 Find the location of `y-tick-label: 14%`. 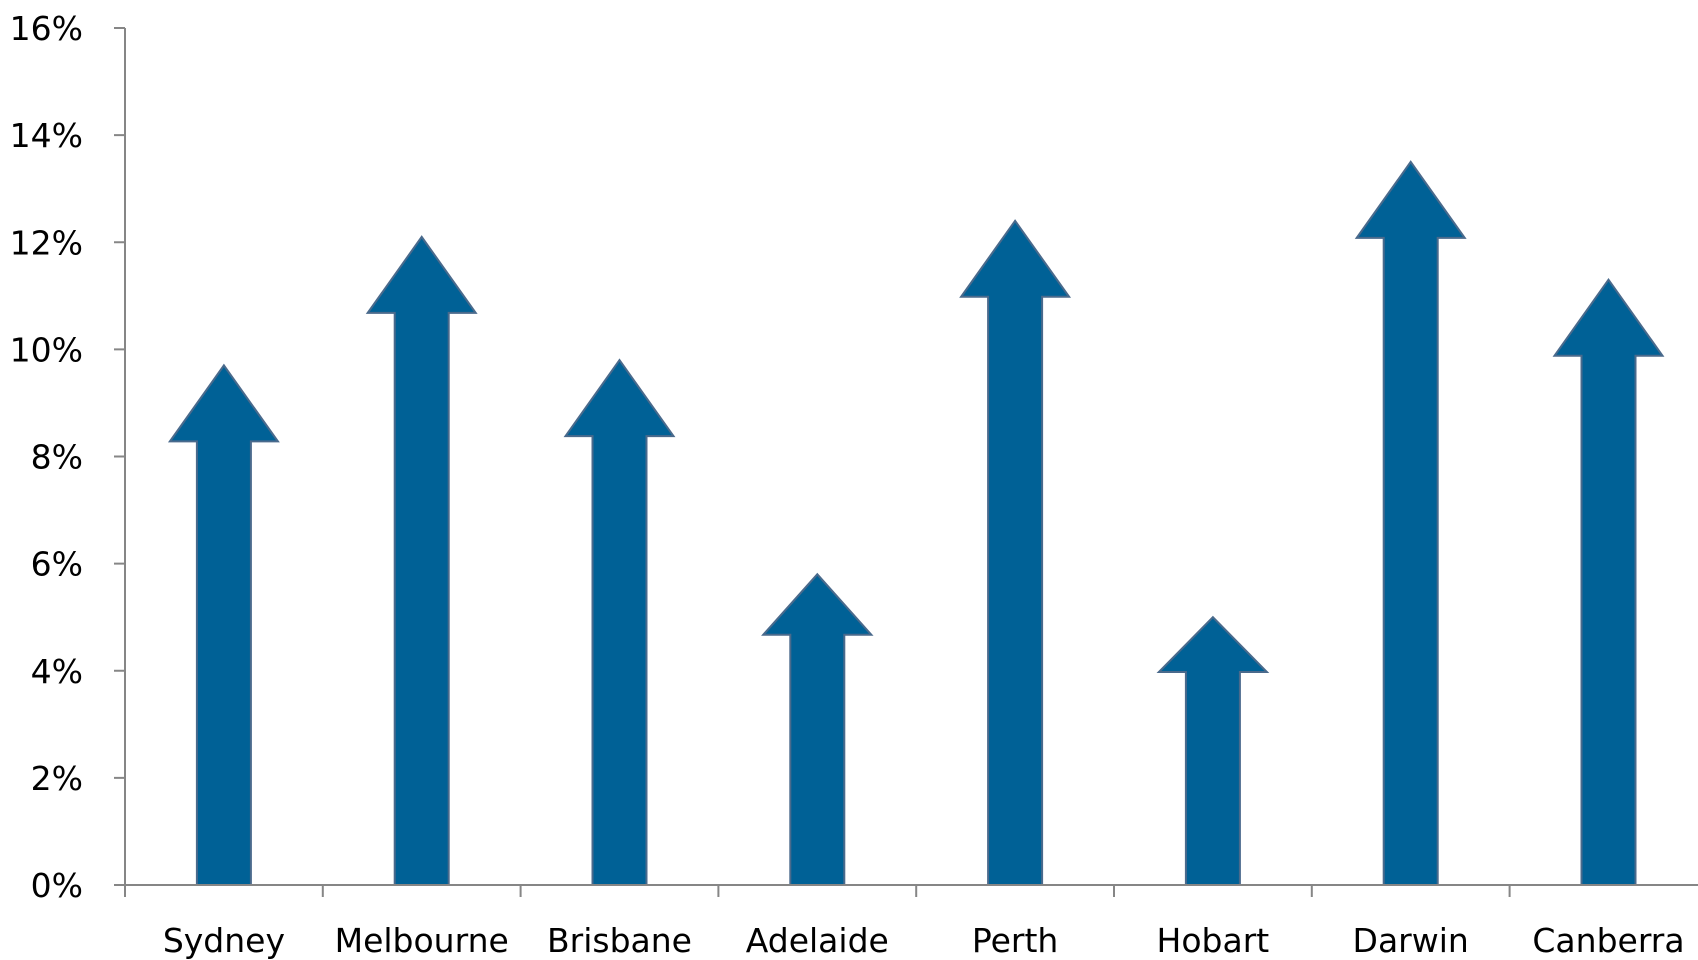

y-tick-label: 14% is located at coordinates (46, 135).